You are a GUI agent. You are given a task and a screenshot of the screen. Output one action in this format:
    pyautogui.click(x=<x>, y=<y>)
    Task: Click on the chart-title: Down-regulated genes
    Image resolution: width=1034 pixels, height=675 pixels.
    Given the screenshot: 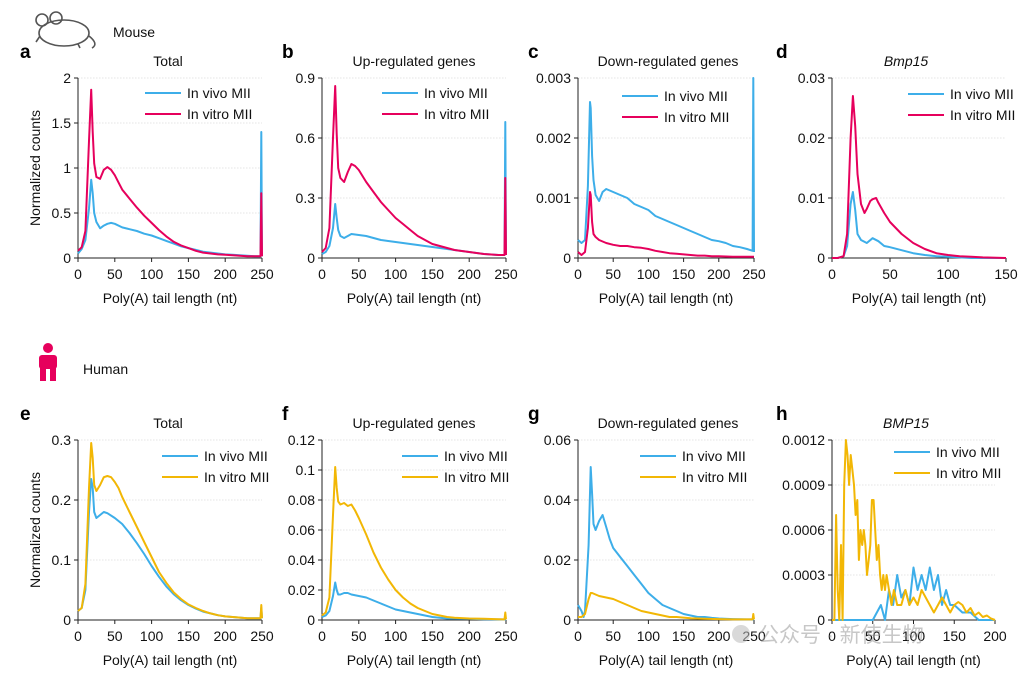 What is the action you would take?
    pyautogui.click(x=668, y=61)
    